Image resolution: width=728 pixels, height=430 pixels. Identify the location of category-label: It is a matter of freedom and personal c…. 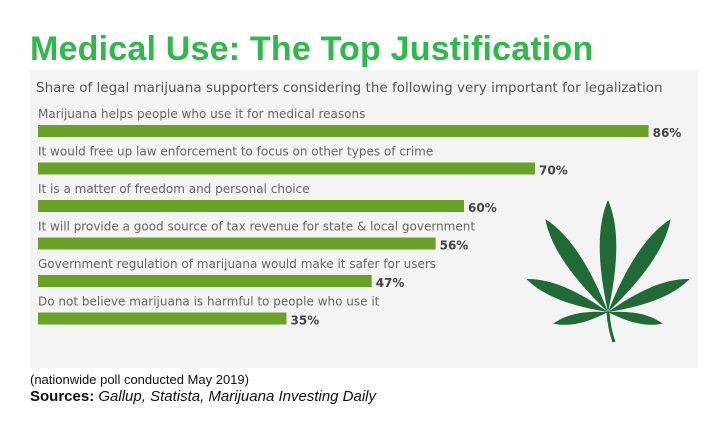
(174, 189).